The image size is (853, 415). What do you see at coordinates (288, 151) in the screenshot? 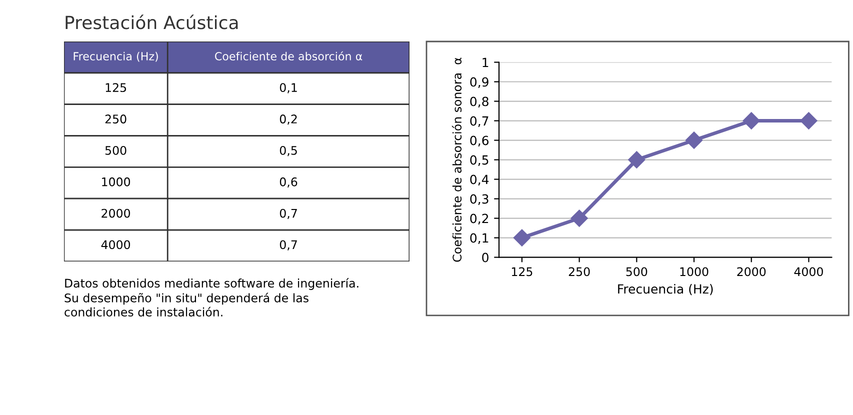
I see `text: 0,5` at bounding box center [288, 151].